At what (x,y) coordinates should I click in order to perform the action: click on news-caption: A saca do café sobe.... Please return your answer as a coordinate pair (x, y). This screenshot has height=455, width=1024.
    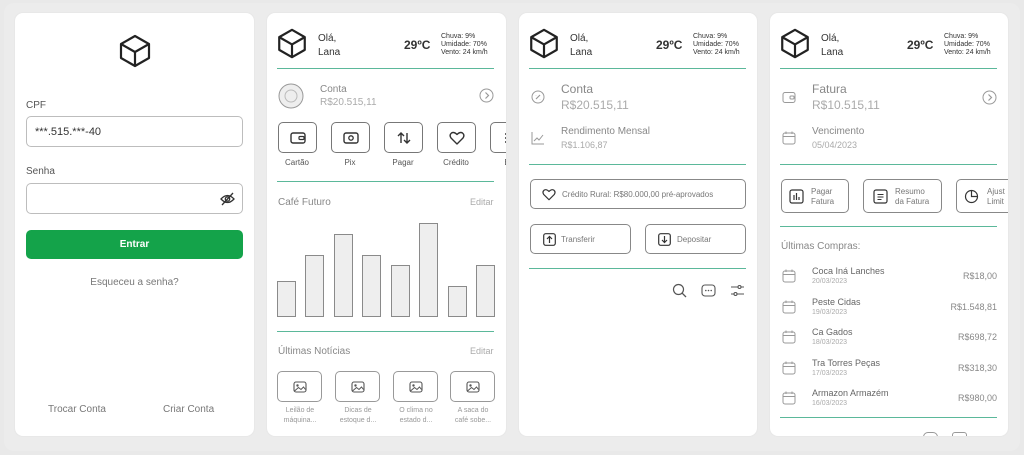
    Looking at the image, I should click on (473, 415).